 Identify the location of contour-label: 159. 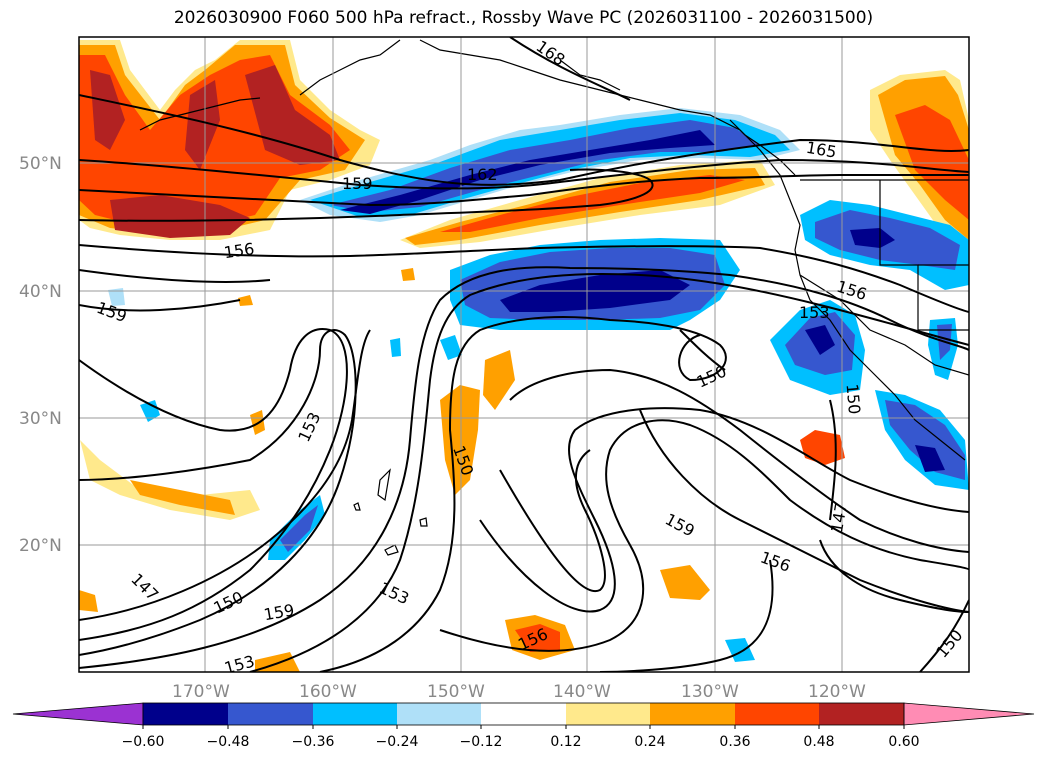
(357, 183).